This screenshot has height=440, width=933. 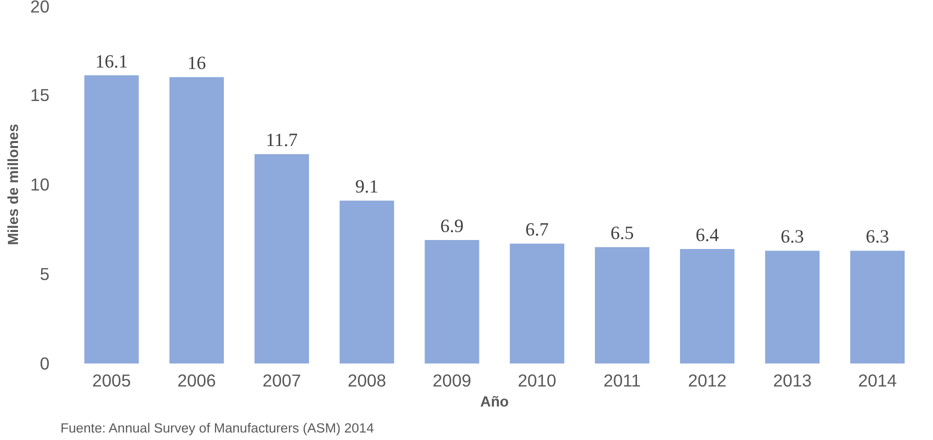 What do you see at coordinates (217, 428) in the screenshot?
I see `source-note: Fuente: Annual Survey of Manufacturers (ASM) 2014` at bounding box center [217, 428].